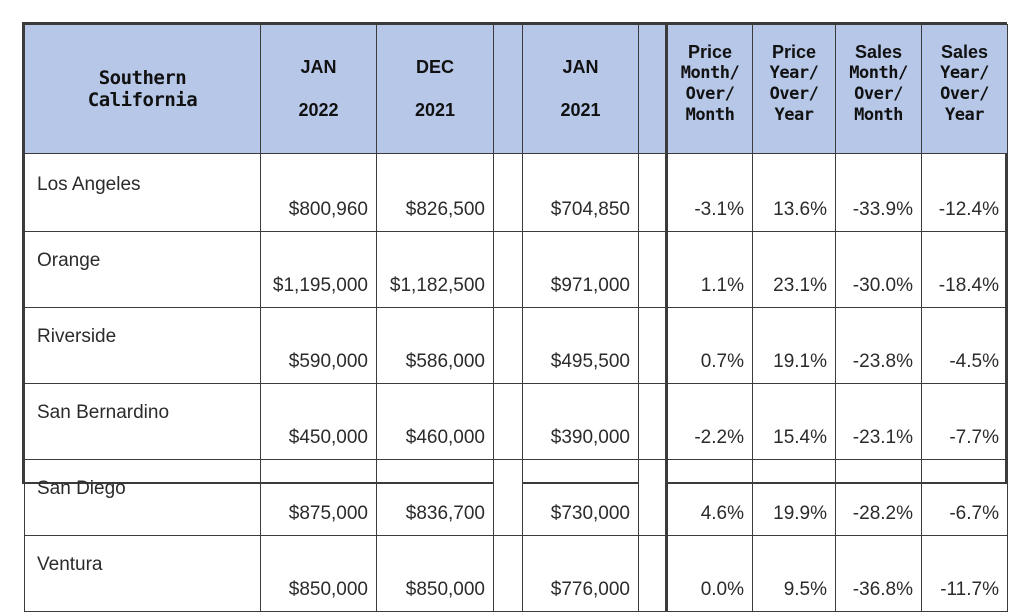 The image size is (1024, 612). What do you see at coordinates (710, 94) in the screenshot?
I see `header-price-mom-l2: Over/` at bounding box center [710, 94].